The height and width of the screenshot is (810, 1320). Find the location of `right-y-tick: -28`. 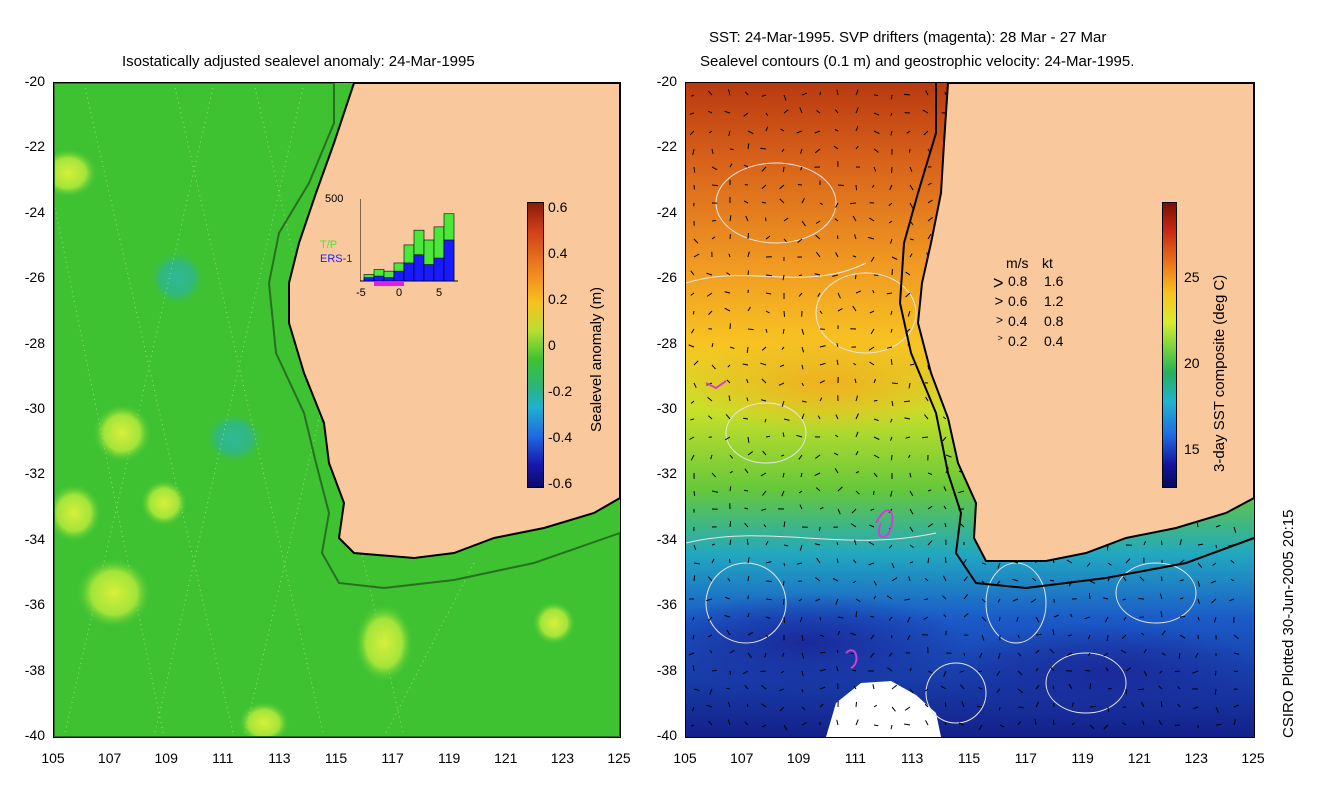

right-y-tick: -28 is located at coordinates (666, 342).